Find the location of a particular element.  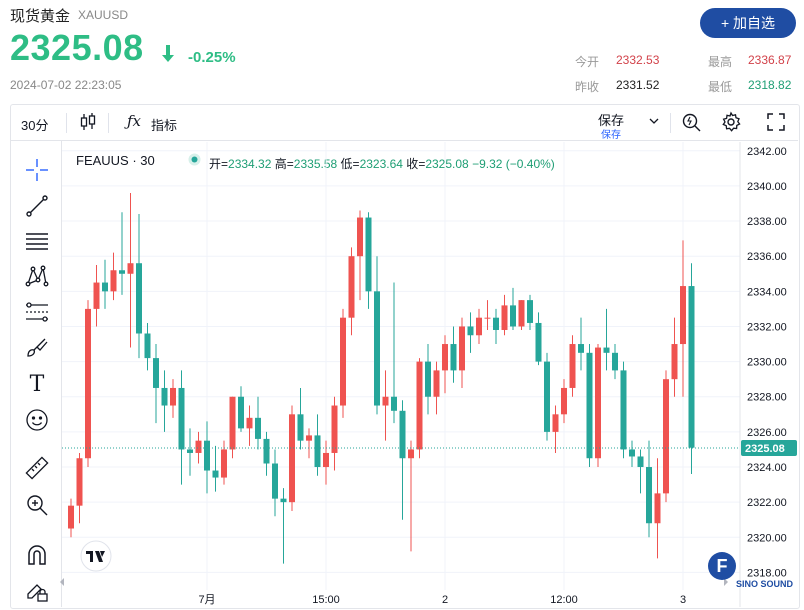

last-price-tag is located at coordinates (769, 448).